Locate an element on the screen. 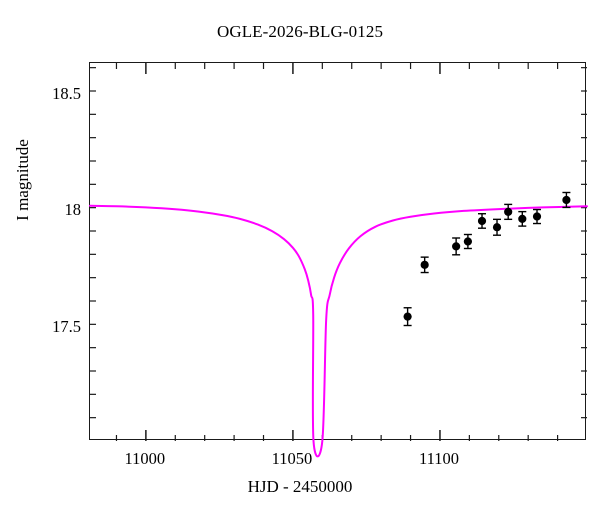 The width and height of the screenshot is (600, 512). x-tick-label: 11000 is located at coordinates (145, 458).